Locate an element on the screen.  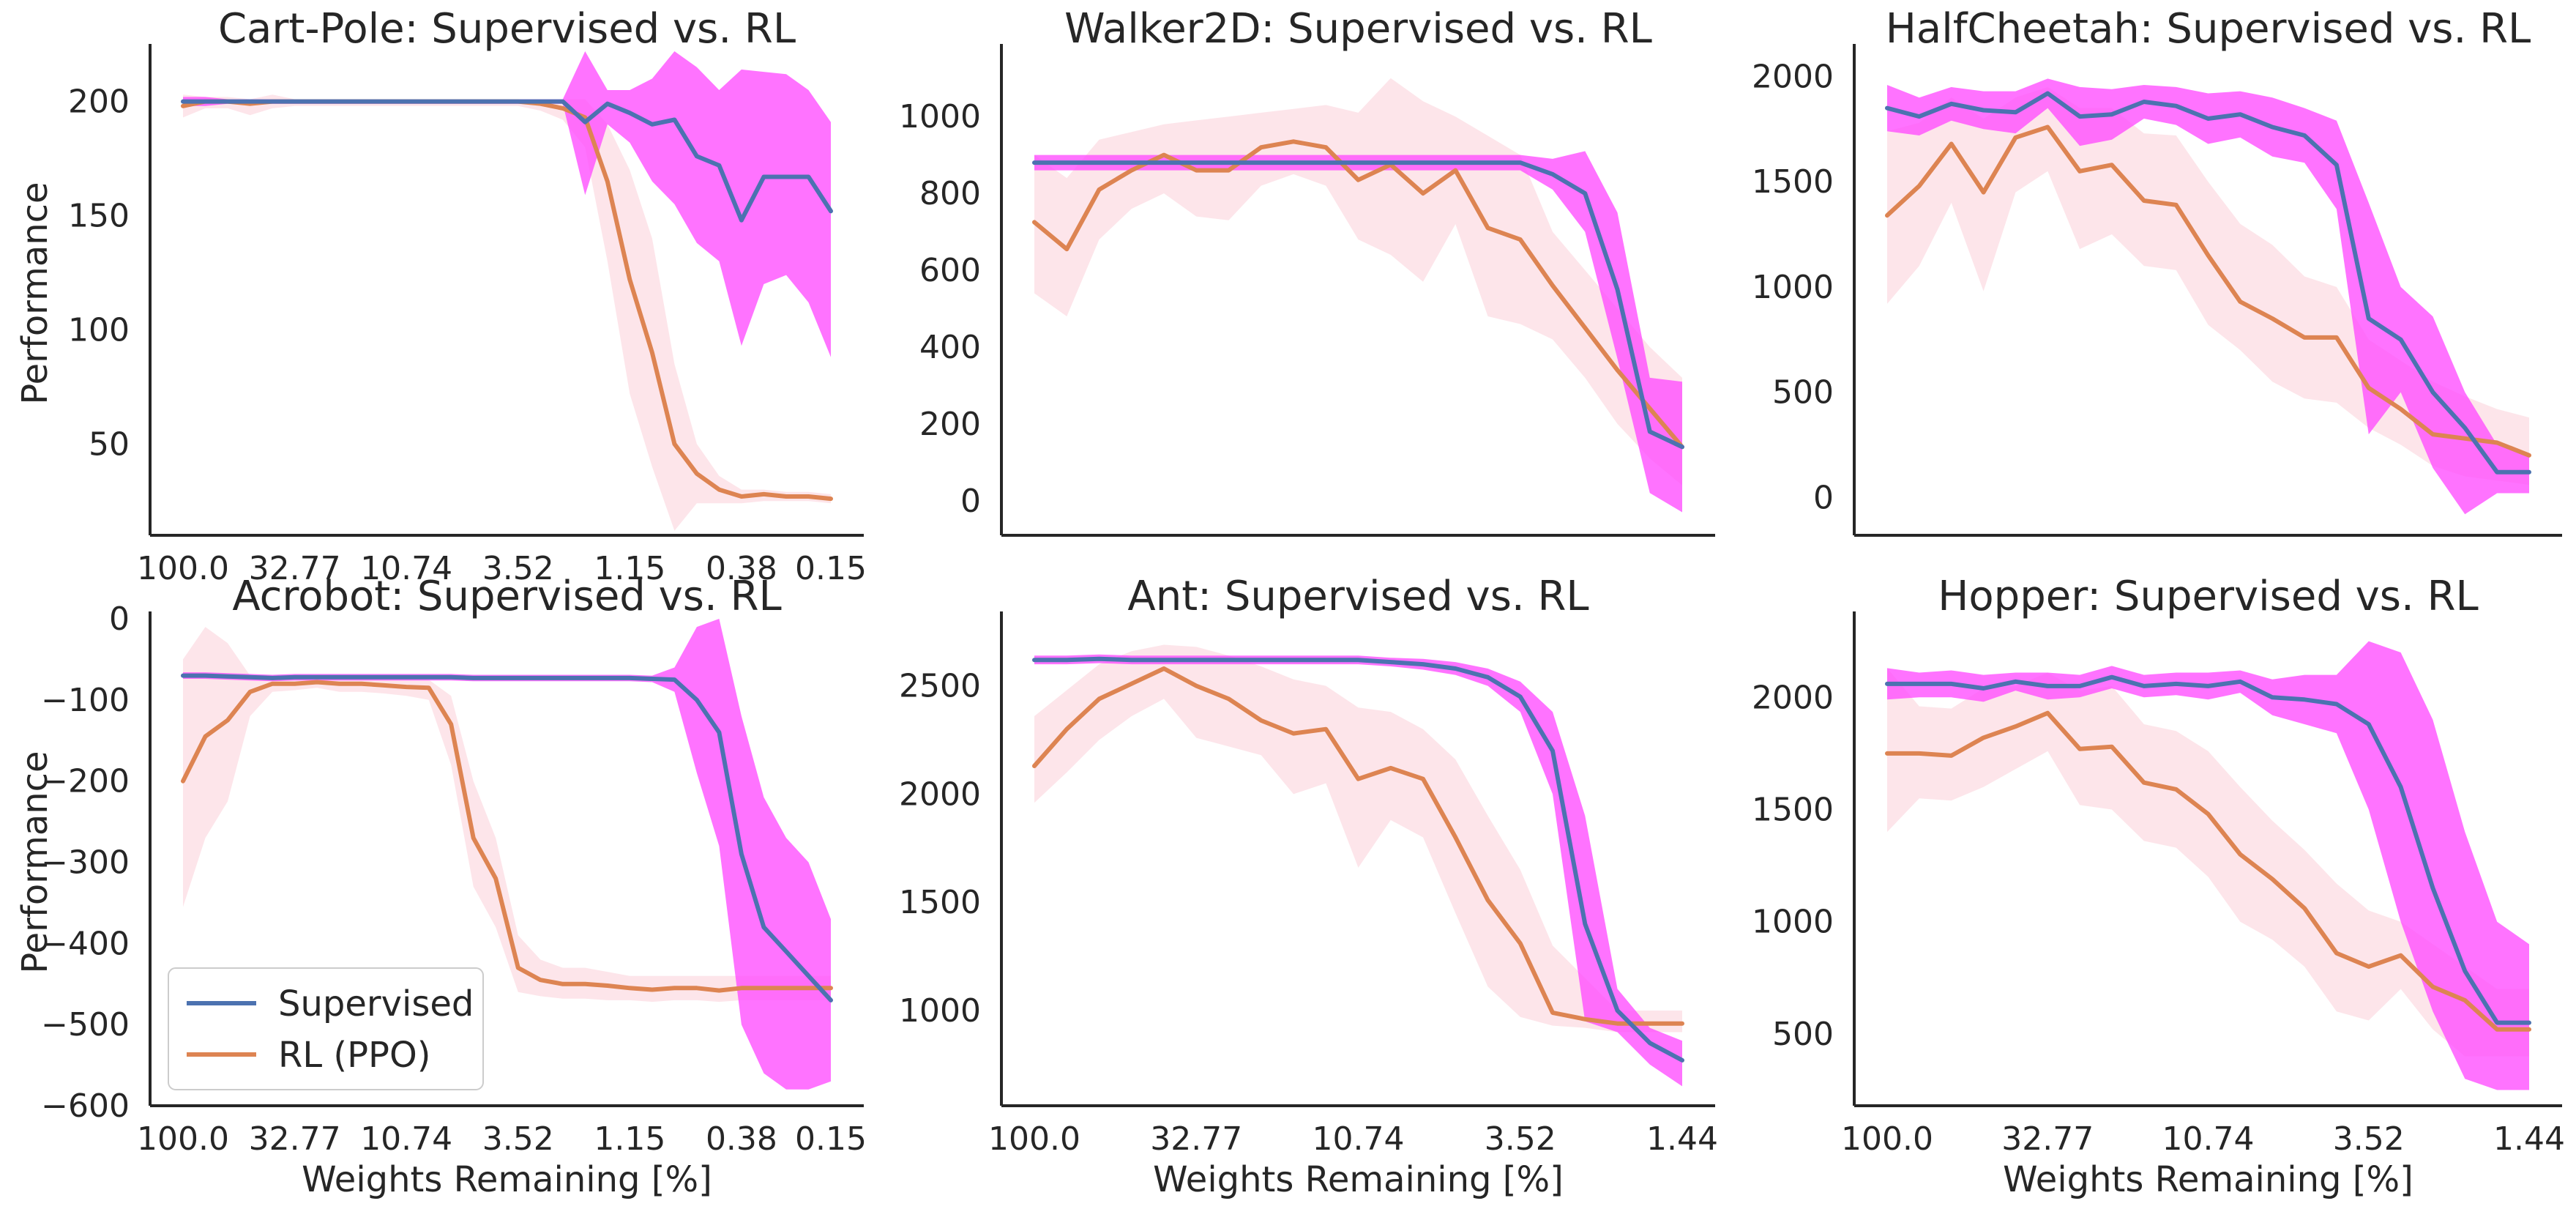
panel-4-ytick-label: −400 is located at coordinates (85, 943).